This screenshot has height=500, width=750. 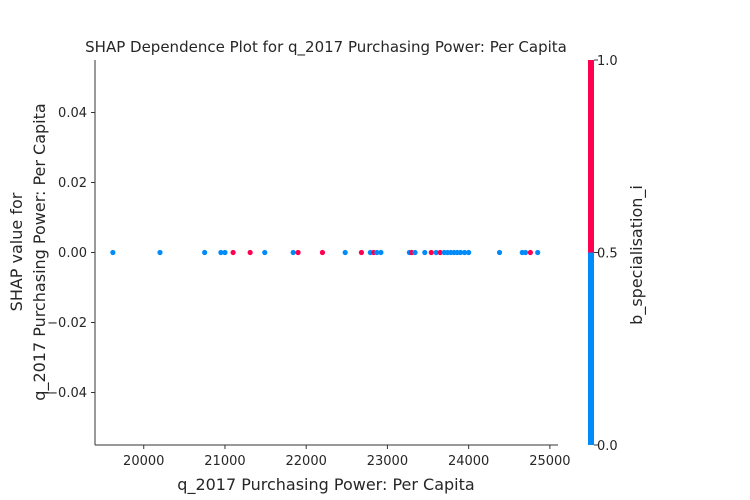 I want to click on x-tick-label: 24000, so click(x=468, y=461).